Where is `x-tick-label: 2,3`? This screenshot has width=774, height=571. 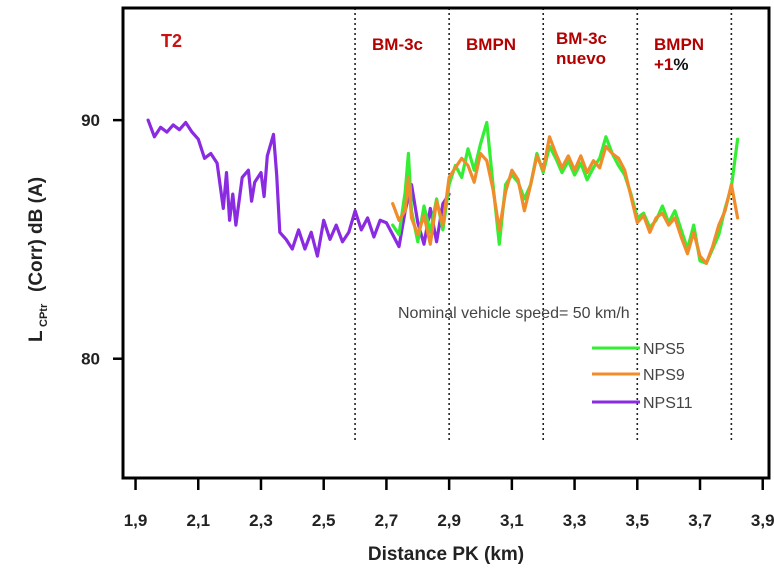
x-tick-label: 2,3 is located at coordinates (261, 520).